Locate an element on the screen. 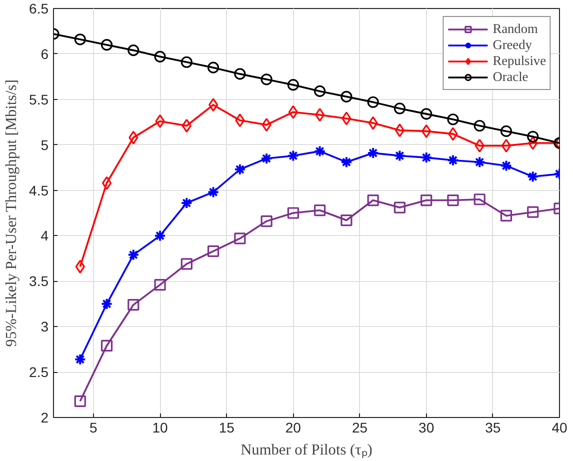 Image resolution: width=573 pixels, height=461 pixels. x-tick-label: 25 is located at coordinates (360, 428).